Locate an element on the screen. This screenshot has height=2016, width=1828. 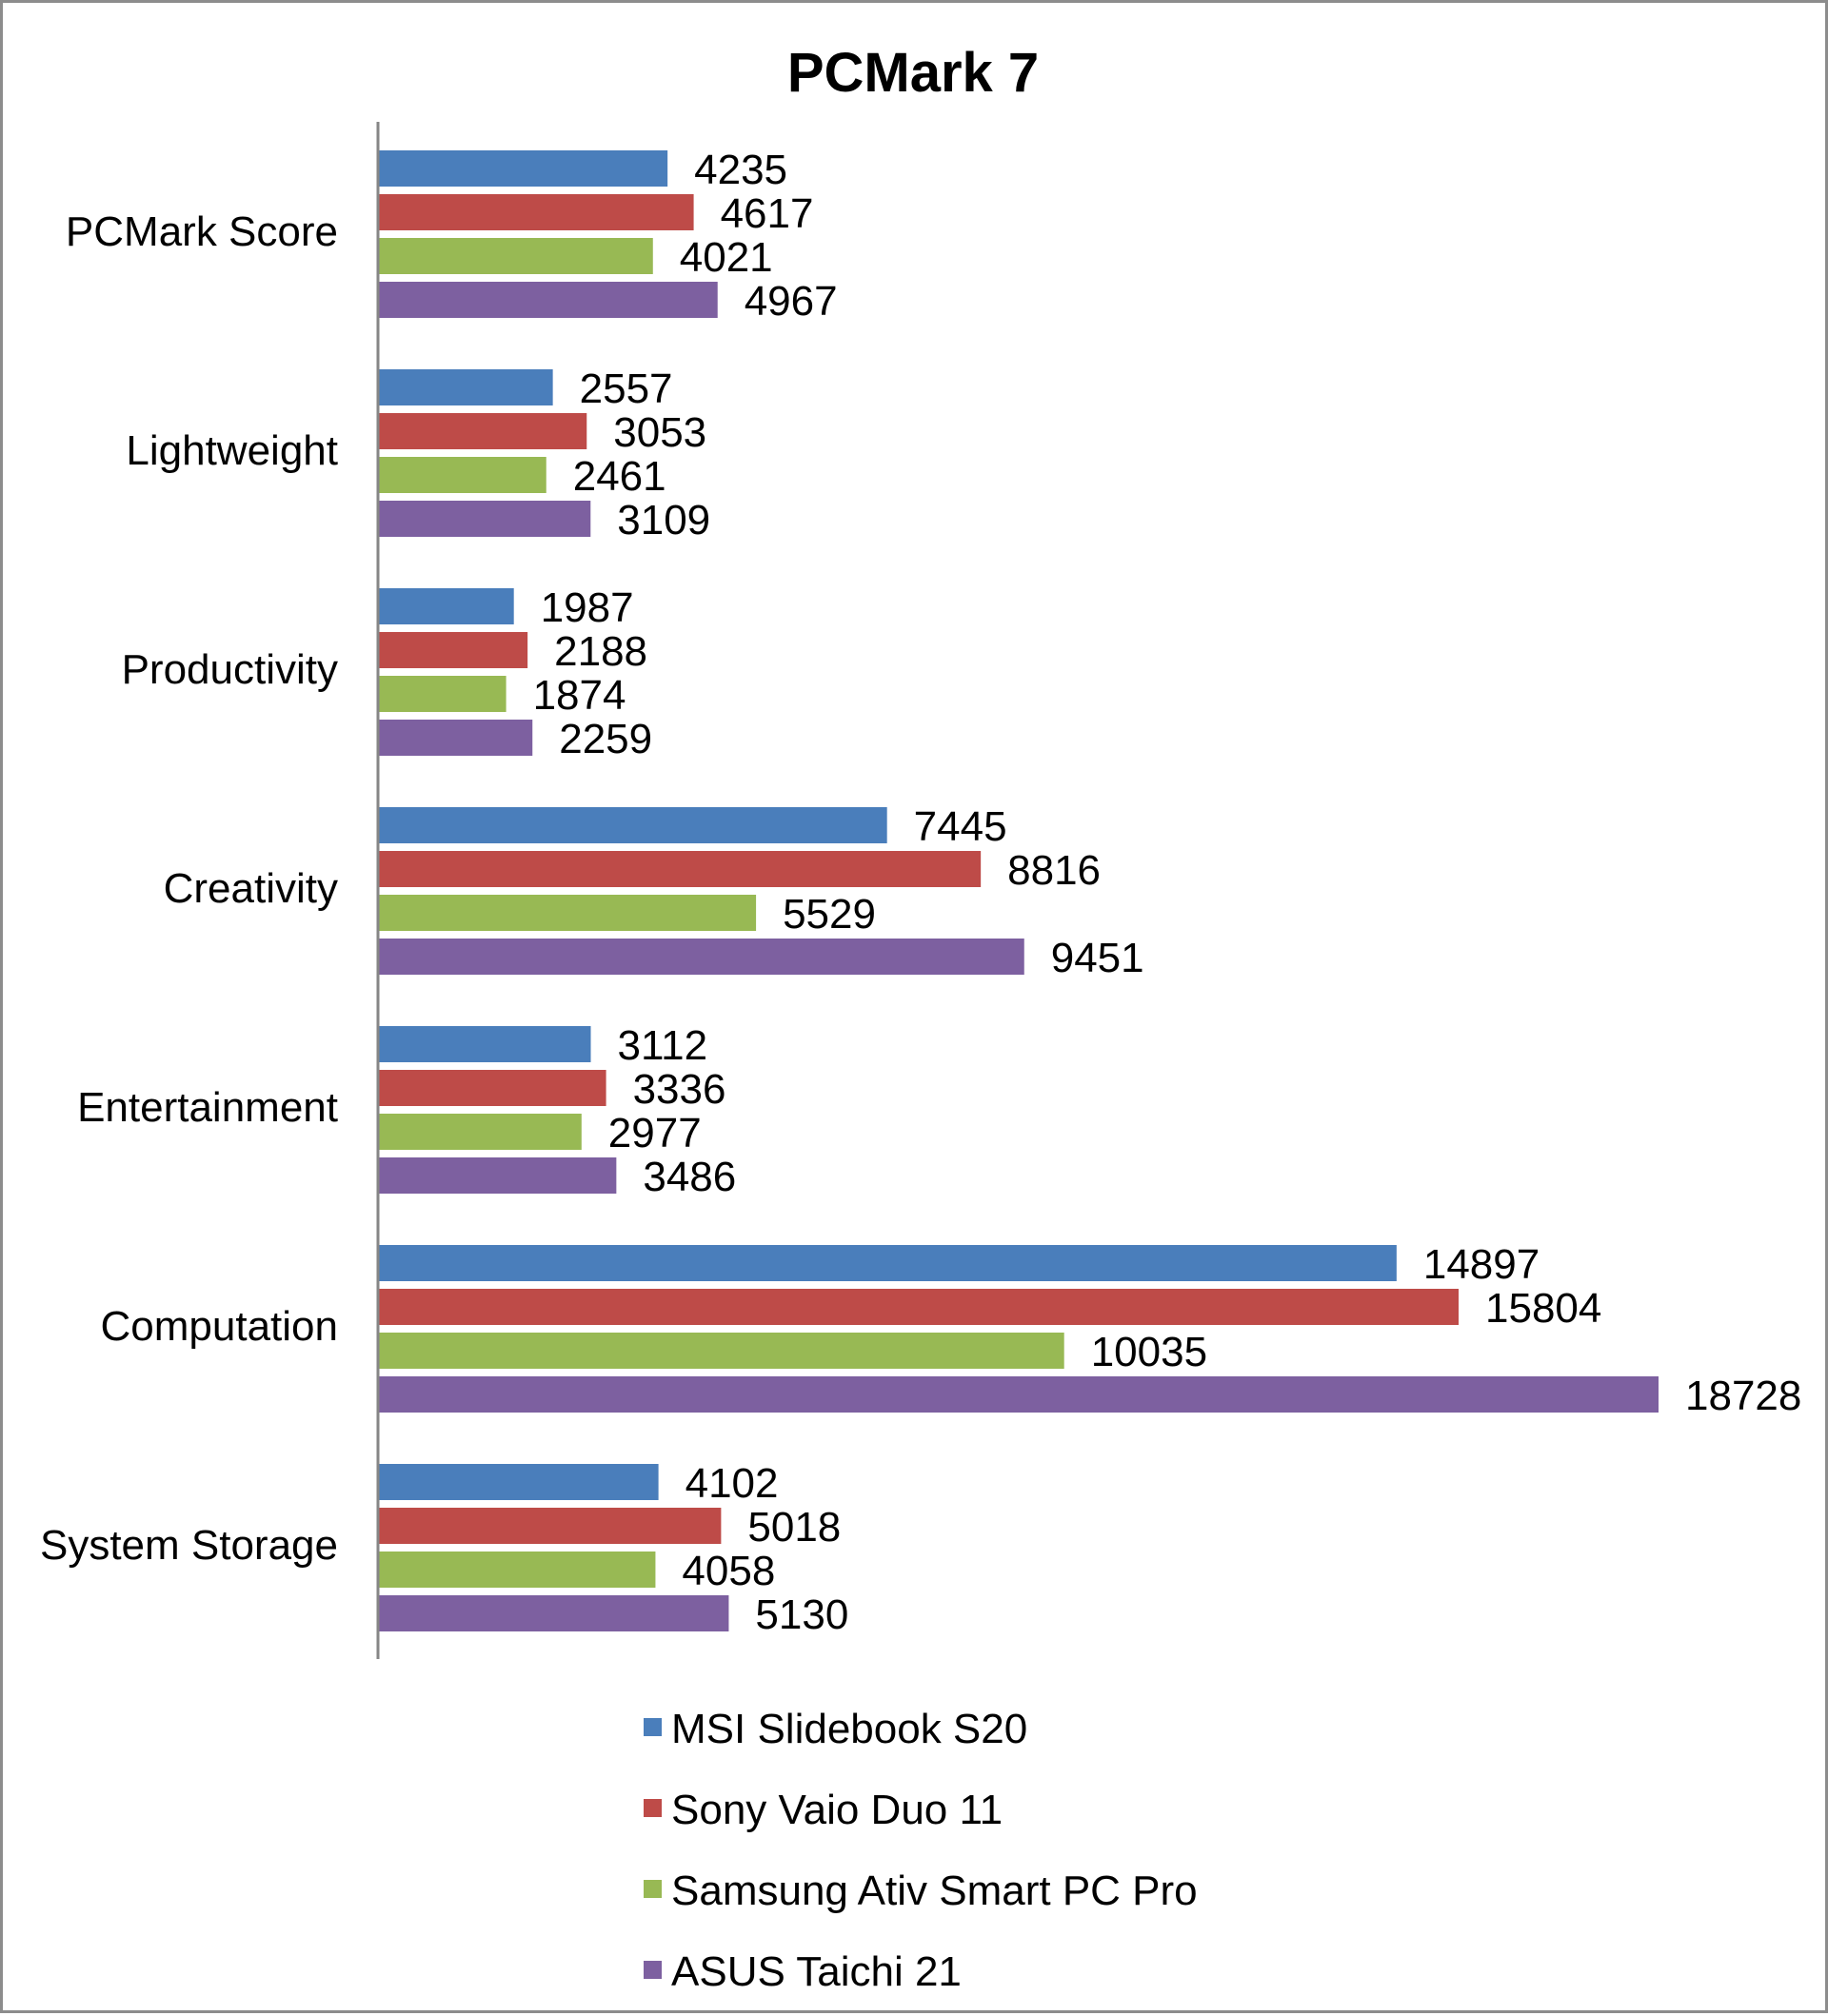
category-label-pcmark-score: PCMark Score is located at coordinates (202, 231).